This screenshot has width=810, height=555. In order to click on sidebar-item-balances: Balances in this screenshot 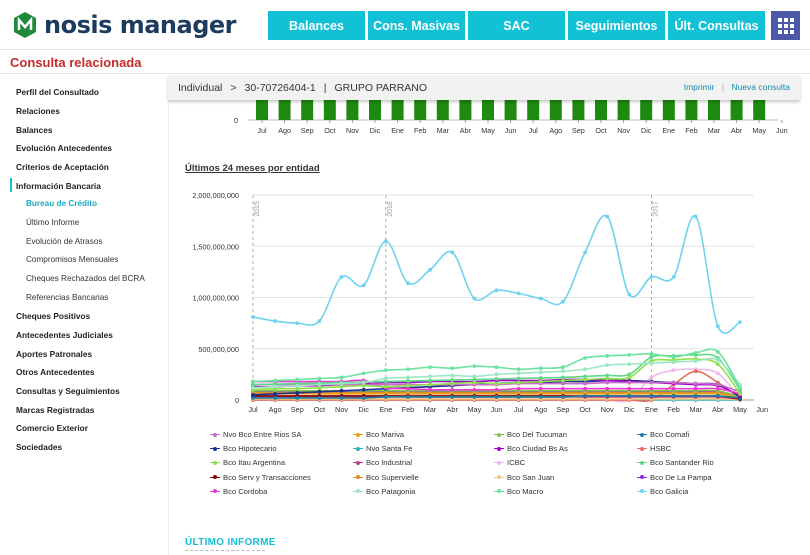, I will do `click(34, 130)`.